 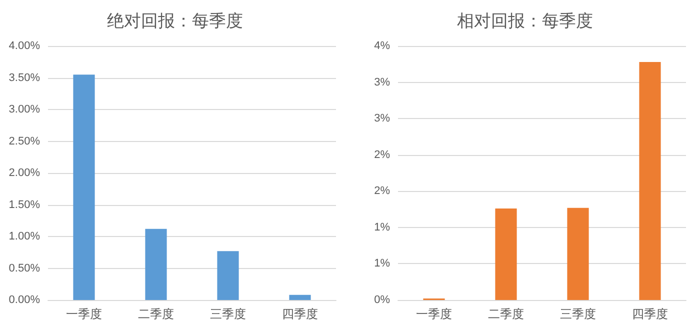 I want to click on y-tick-label: 3.50%, so click(x=24, y=78).